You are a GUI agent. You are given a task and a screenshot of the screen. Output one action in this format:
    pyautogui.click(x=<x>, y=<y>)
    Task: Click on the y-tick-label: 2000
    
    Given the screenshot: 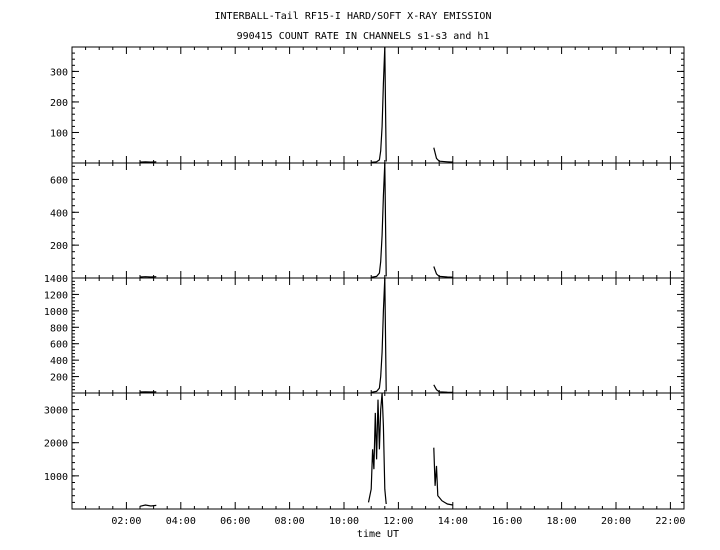 What is the action you would take?
    pyautogui.click(x=56, y=444)
    